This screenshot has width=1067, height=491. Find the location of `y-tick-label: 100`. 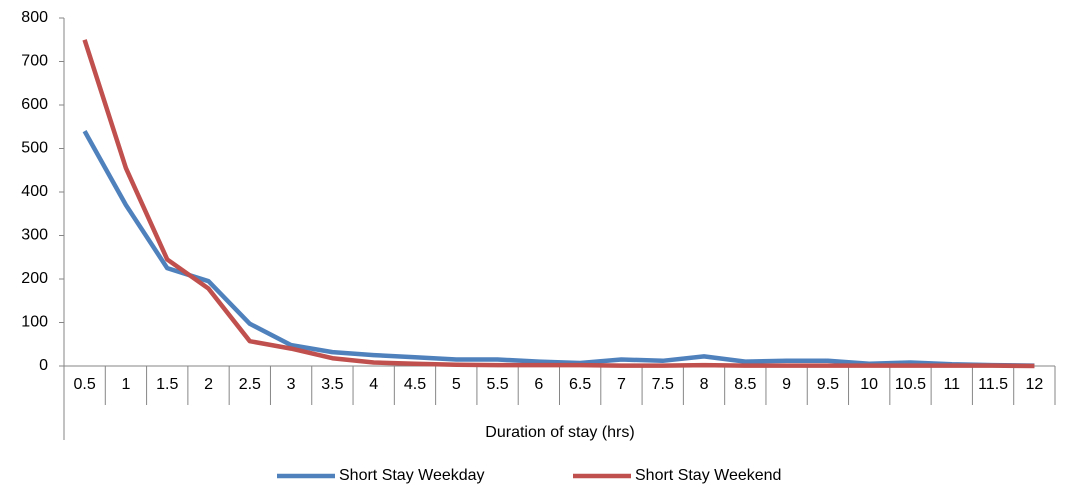

y-tick-label: 100 is located at coordinates (34, 322).